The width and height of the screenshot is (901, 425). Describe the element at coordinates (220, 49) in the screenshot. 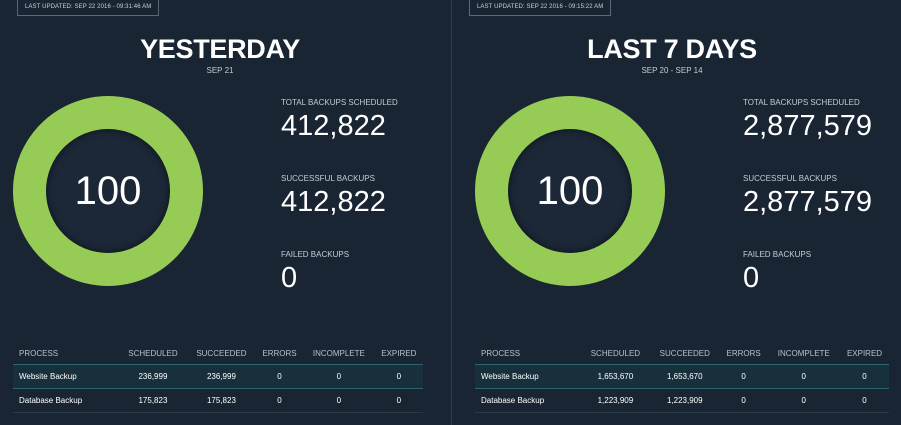

I see `panel-title: YESTERDAY` at that location.